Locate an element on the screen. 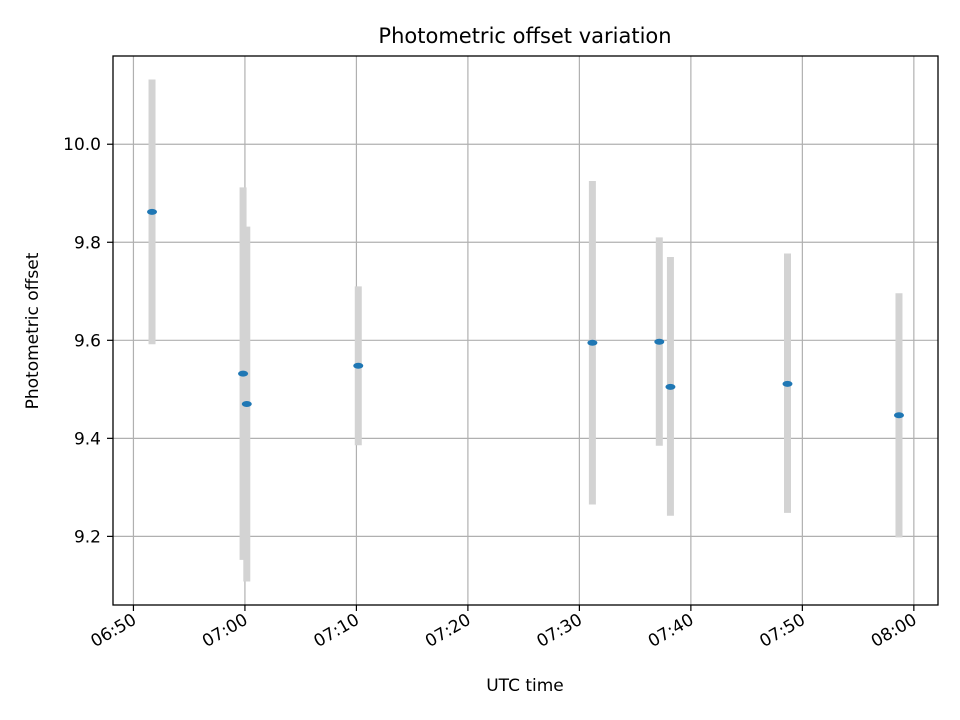  y-tick-label: 9.2 is located at coordinates (87, 537).